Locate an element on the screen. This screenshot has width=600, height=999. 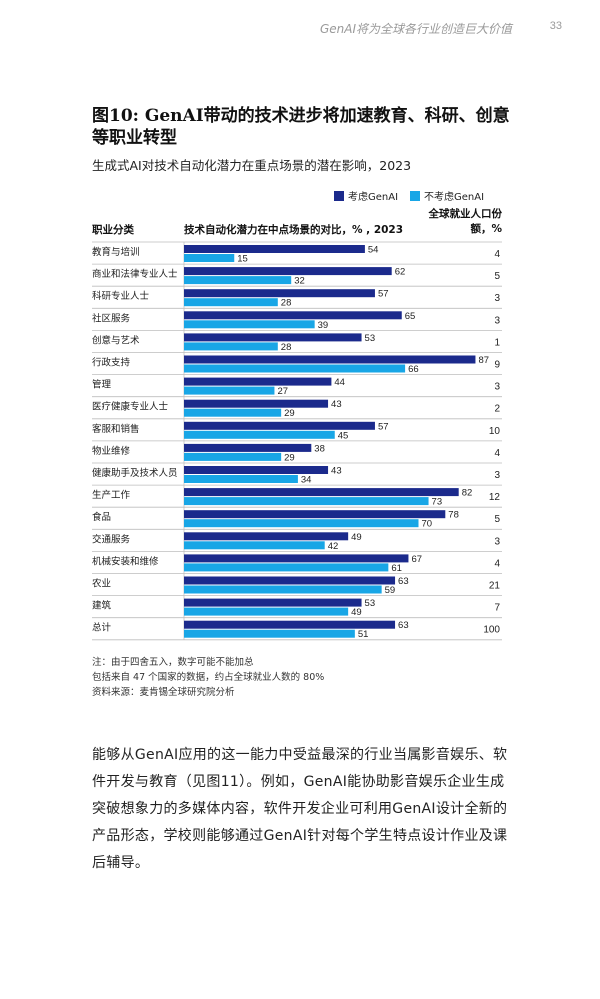
bar-label-with-genai: 67 is located at coordinates (416, 559).